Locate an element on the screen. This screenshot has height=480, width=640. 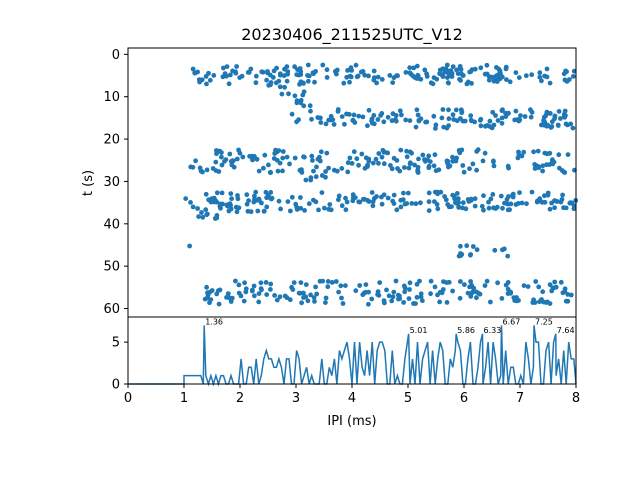
peak-label: 6.33 is located at coordinates (493, 330).